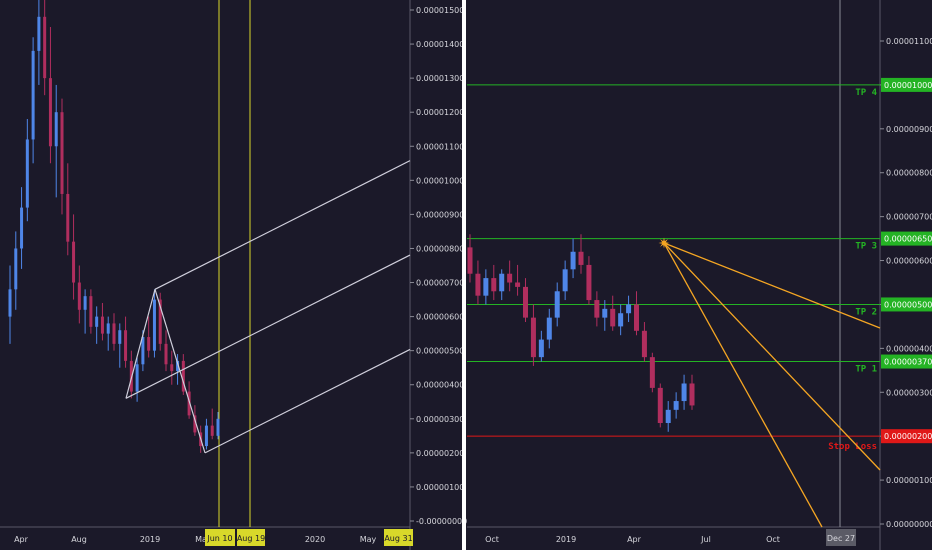 The height and width of the screenshot is (550, 932). I want to click on panel-separator, so click(464, 275).